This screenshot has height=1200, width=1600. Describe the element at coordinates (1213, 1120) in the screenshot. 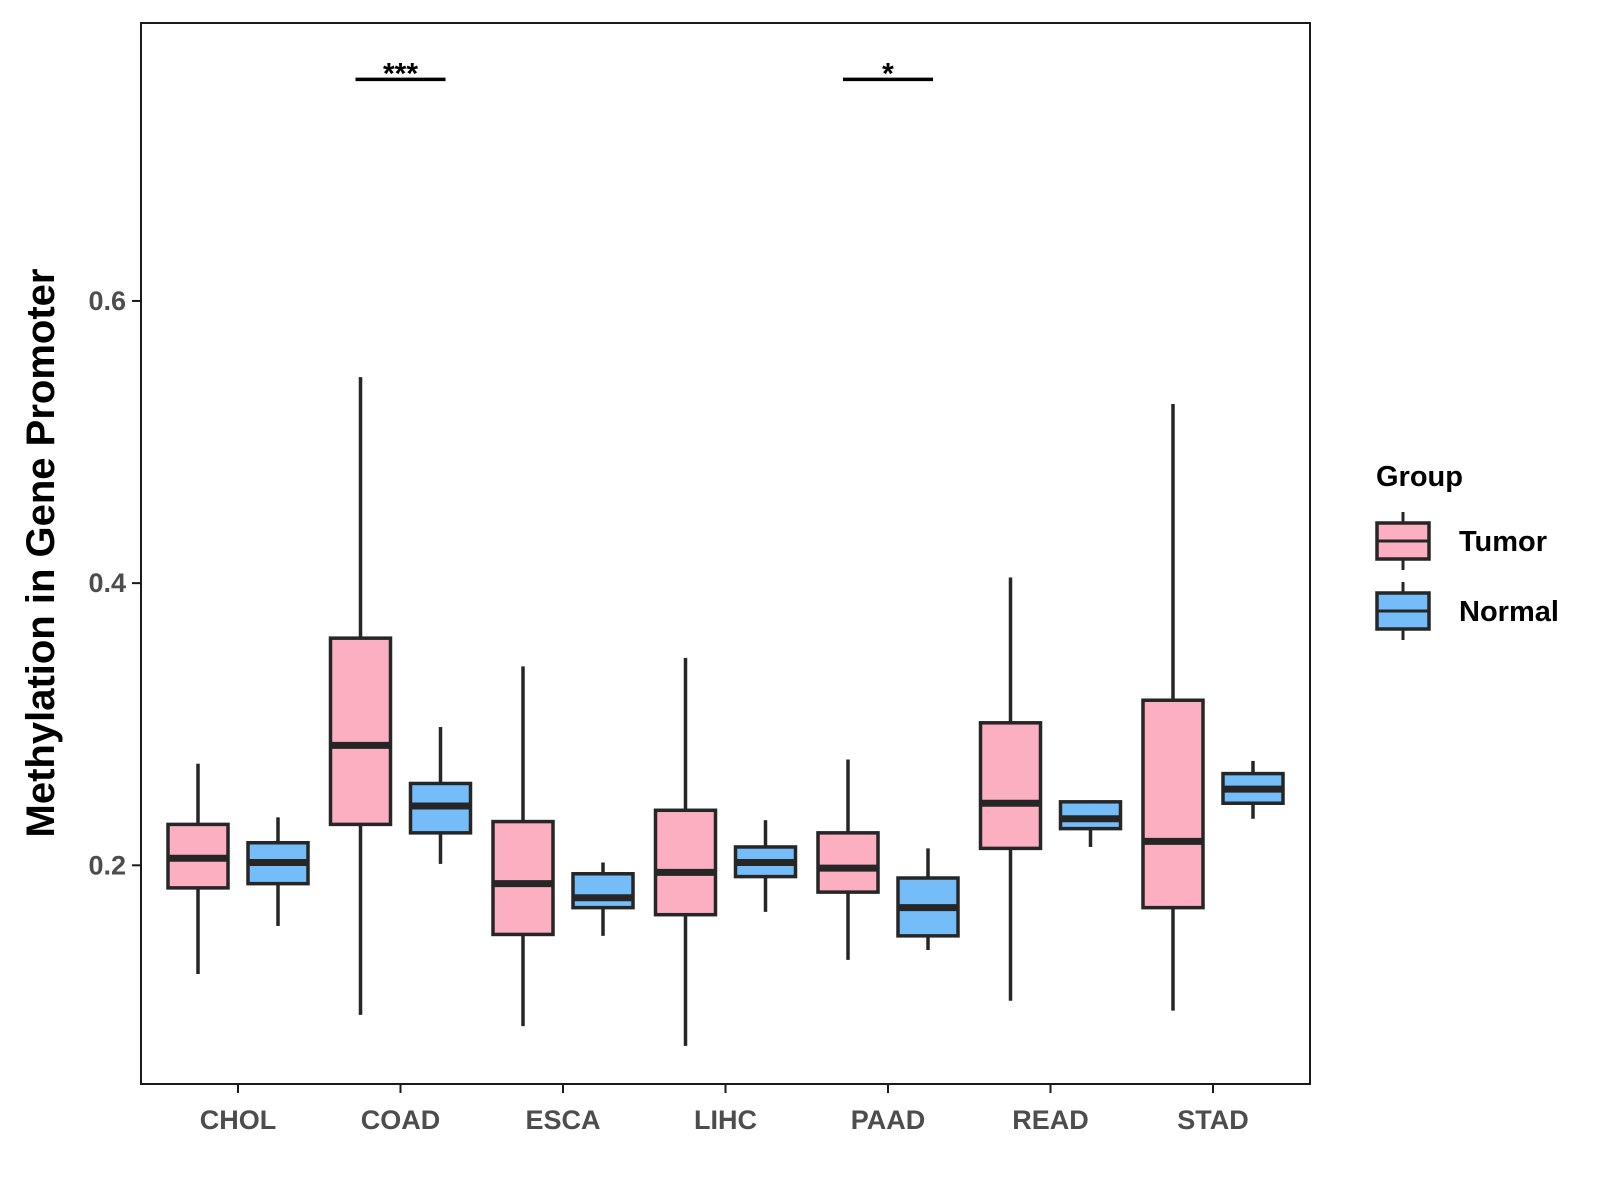

I see `x-tick-label: STAD` at that location.